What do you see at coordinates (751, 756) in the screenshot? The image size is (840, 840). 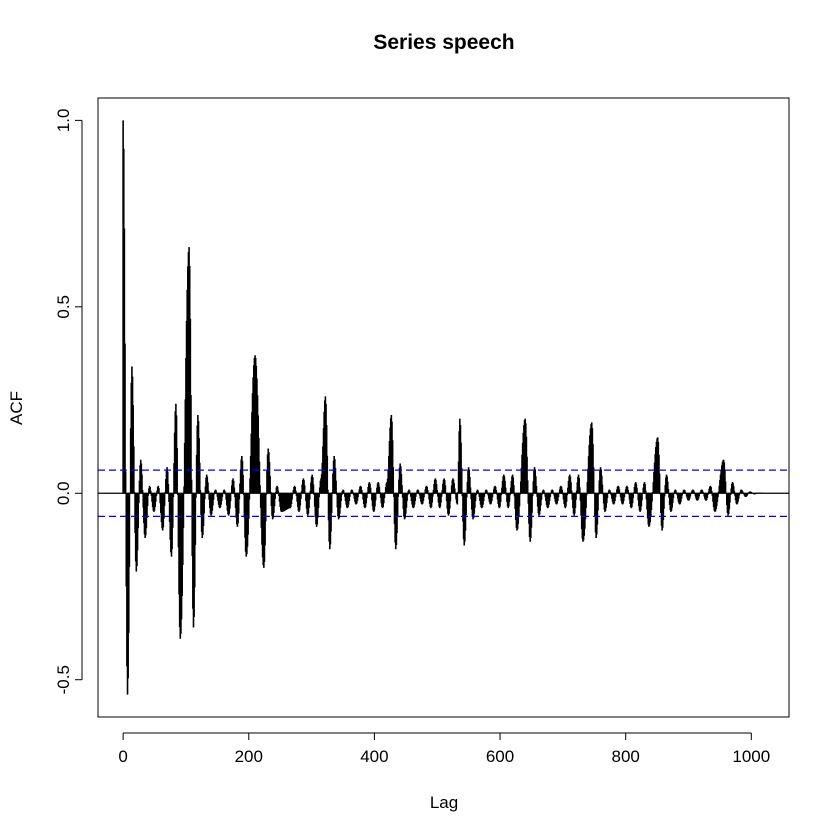 I see `x-tick-label: 1000` at bounding box center [751, 756].